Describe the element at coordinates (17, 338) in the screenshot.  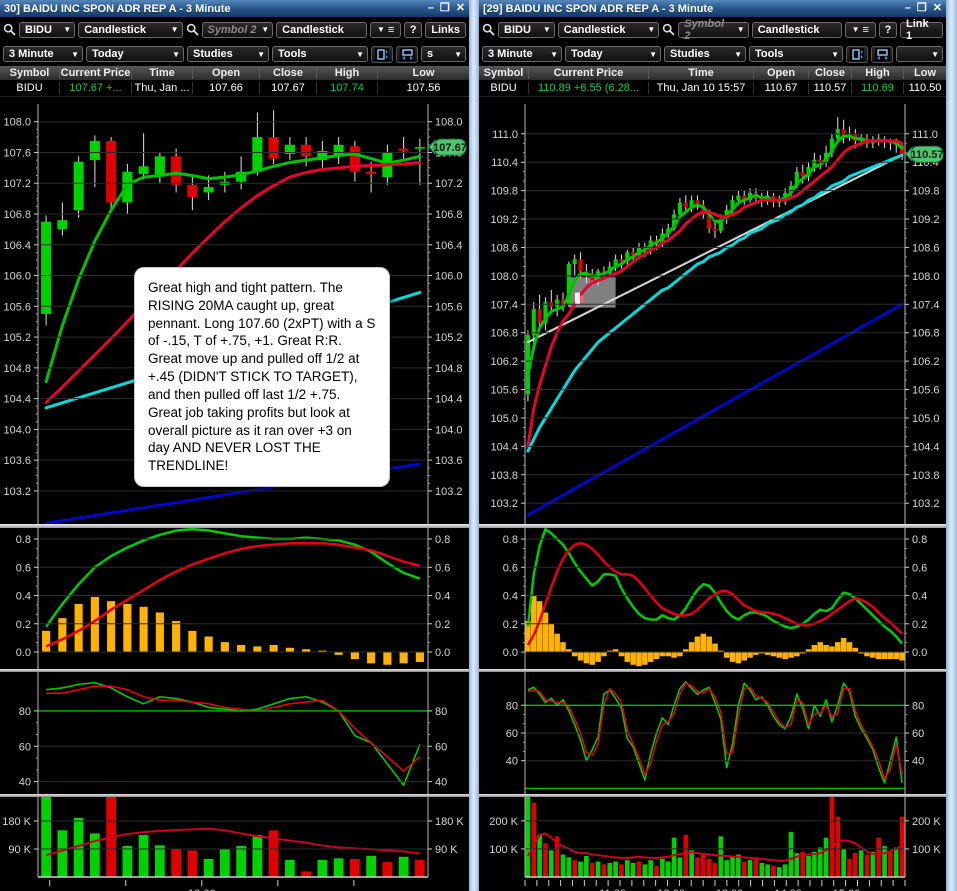
I see `svg-text: 105.2` at that location.